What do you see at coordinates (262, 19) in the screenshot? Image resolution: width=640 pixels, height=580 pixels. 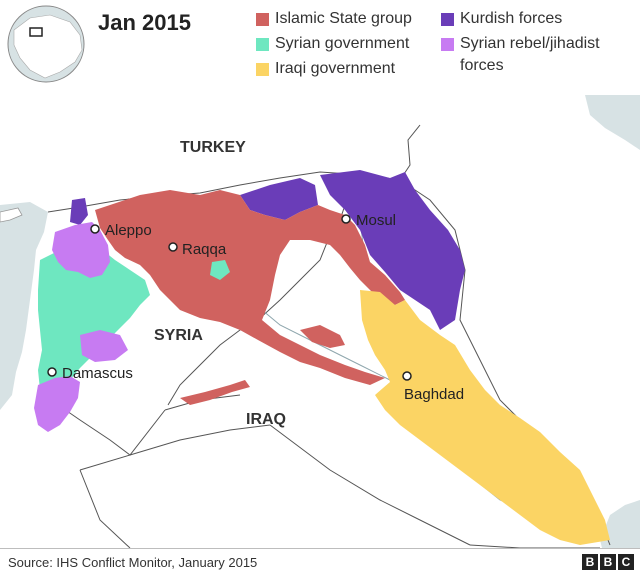 I see `legend-swatch-islamic-state` at bounding box center [262, 19].